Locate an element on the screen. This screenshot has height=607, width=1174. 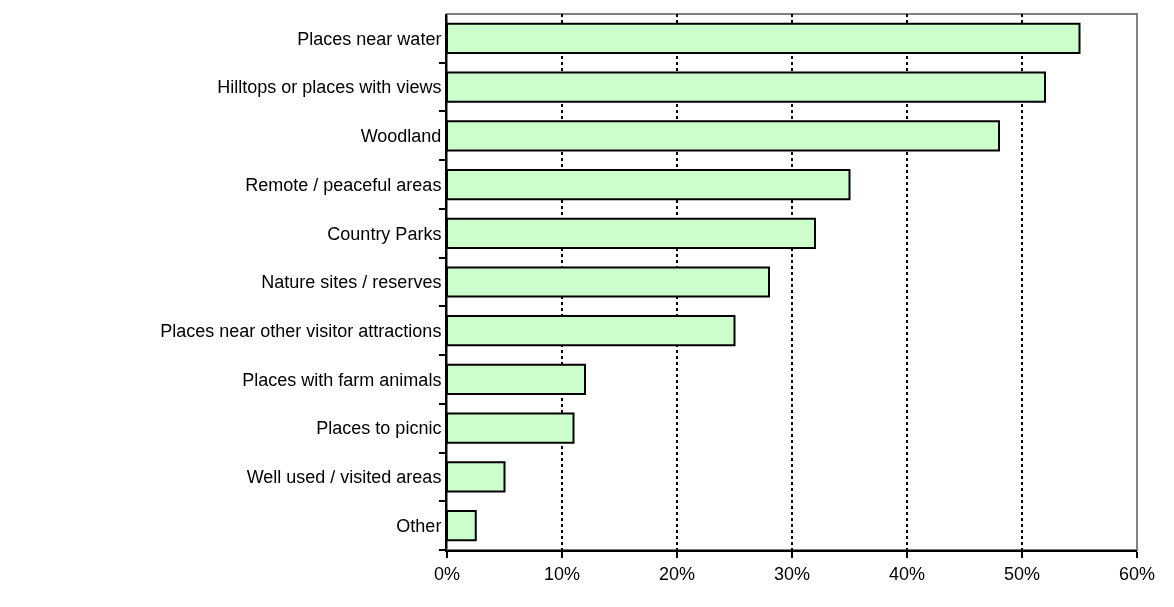
y-tick-label: Well used / visited areas is located at coordinates (344, 477).